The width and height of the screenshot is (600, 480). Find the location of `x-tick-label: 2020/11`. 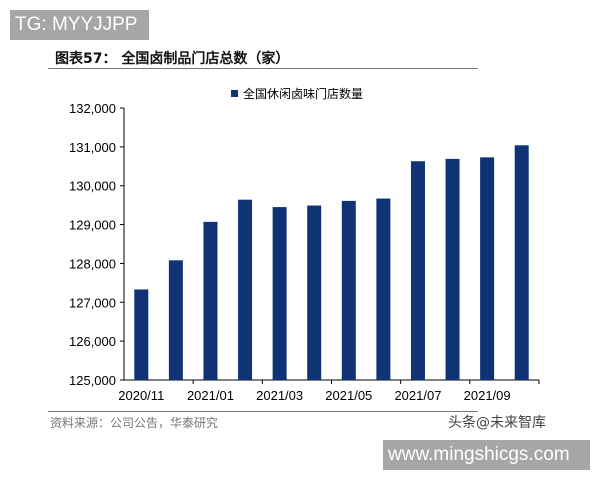

x-tick-label: 2020/11 is located at coordinates (141, 395).